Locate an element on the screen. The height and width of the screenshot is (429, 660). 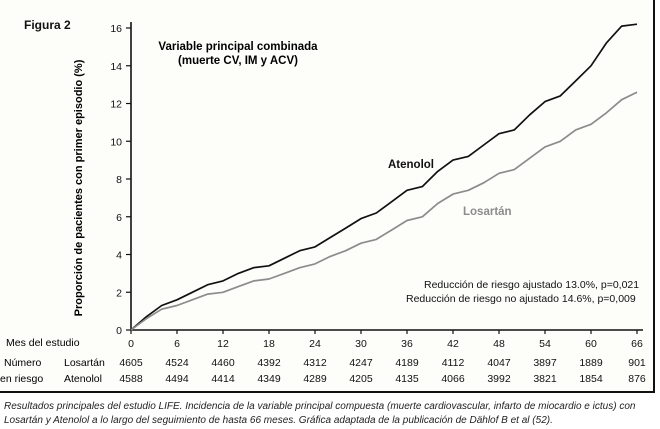
y-tick-label: 4 is located at coordinates (119, 256).